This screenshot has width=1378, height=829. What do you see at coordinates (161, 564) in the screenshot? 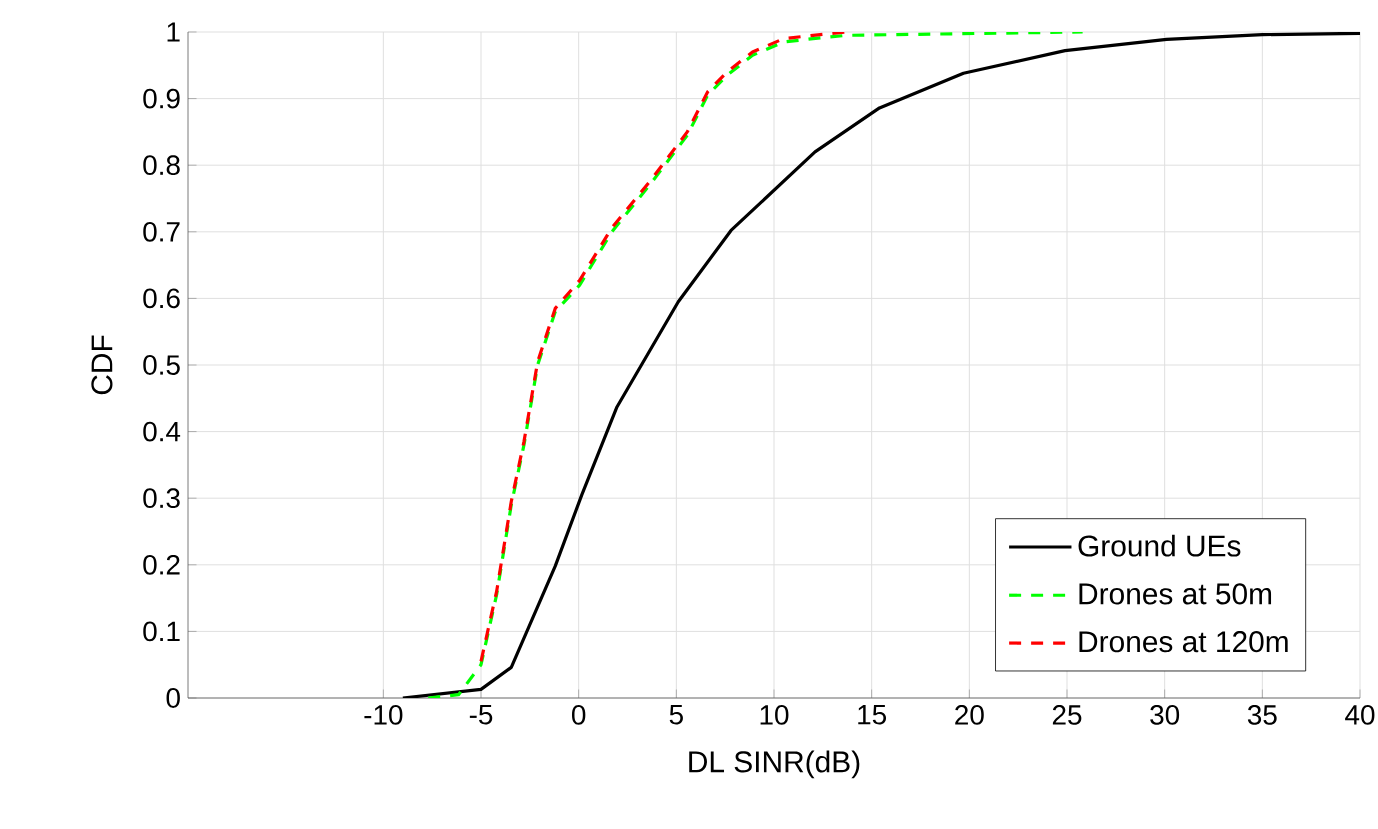
I see `y-tick-label: 0.2` at bounding box center [161, 564].